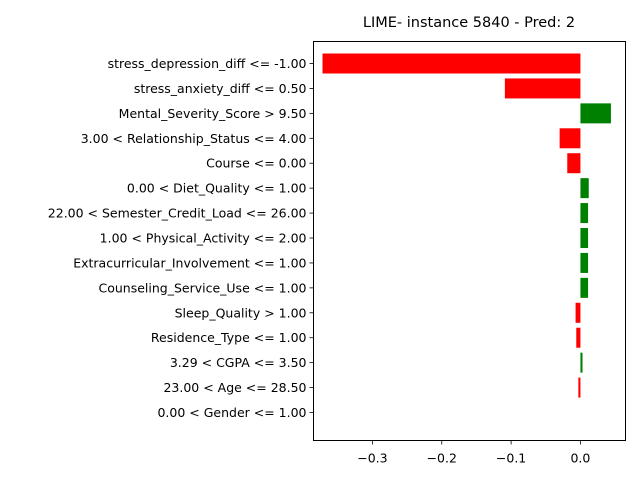  What do you see at coordinates (213, 113) in the screenshot?
I see `y-tick-label: Mental_Severity_Score > 9.50` at bounding box center [213, 113].